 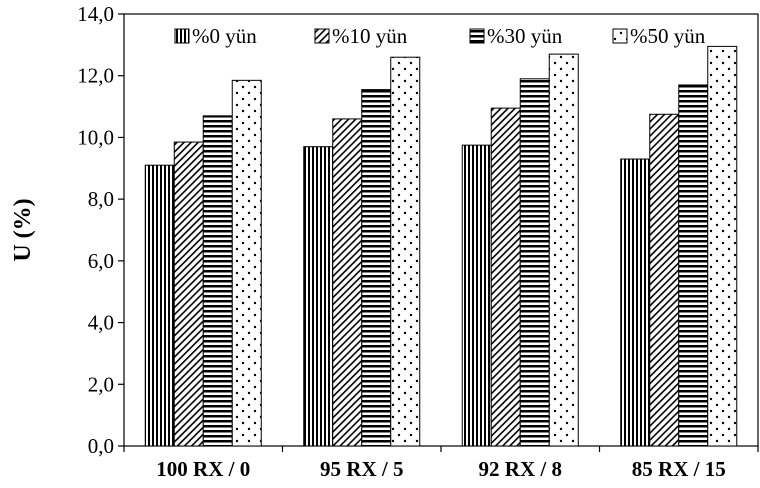 I want to click on legend-label: %30 yün, so click(x=525, y=36).